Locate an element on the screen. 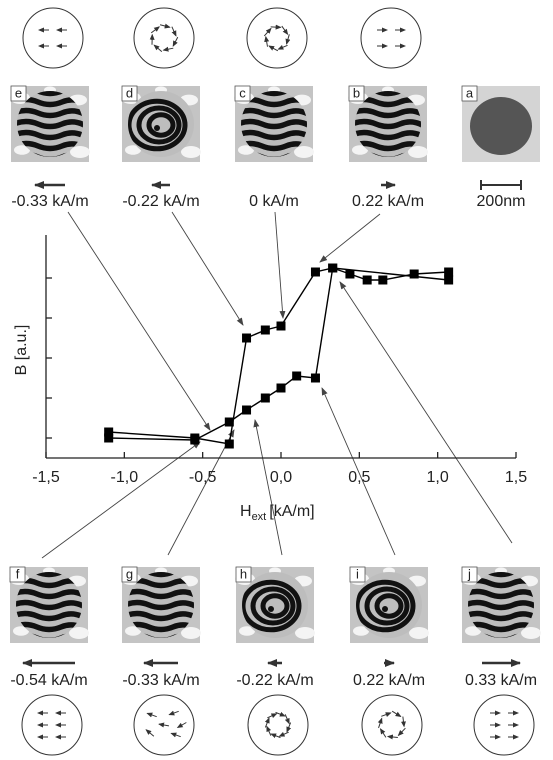 The width and height of the screenshot is (553, 760). x-tick-label: 1,5 is located at coordinates (516, 477).